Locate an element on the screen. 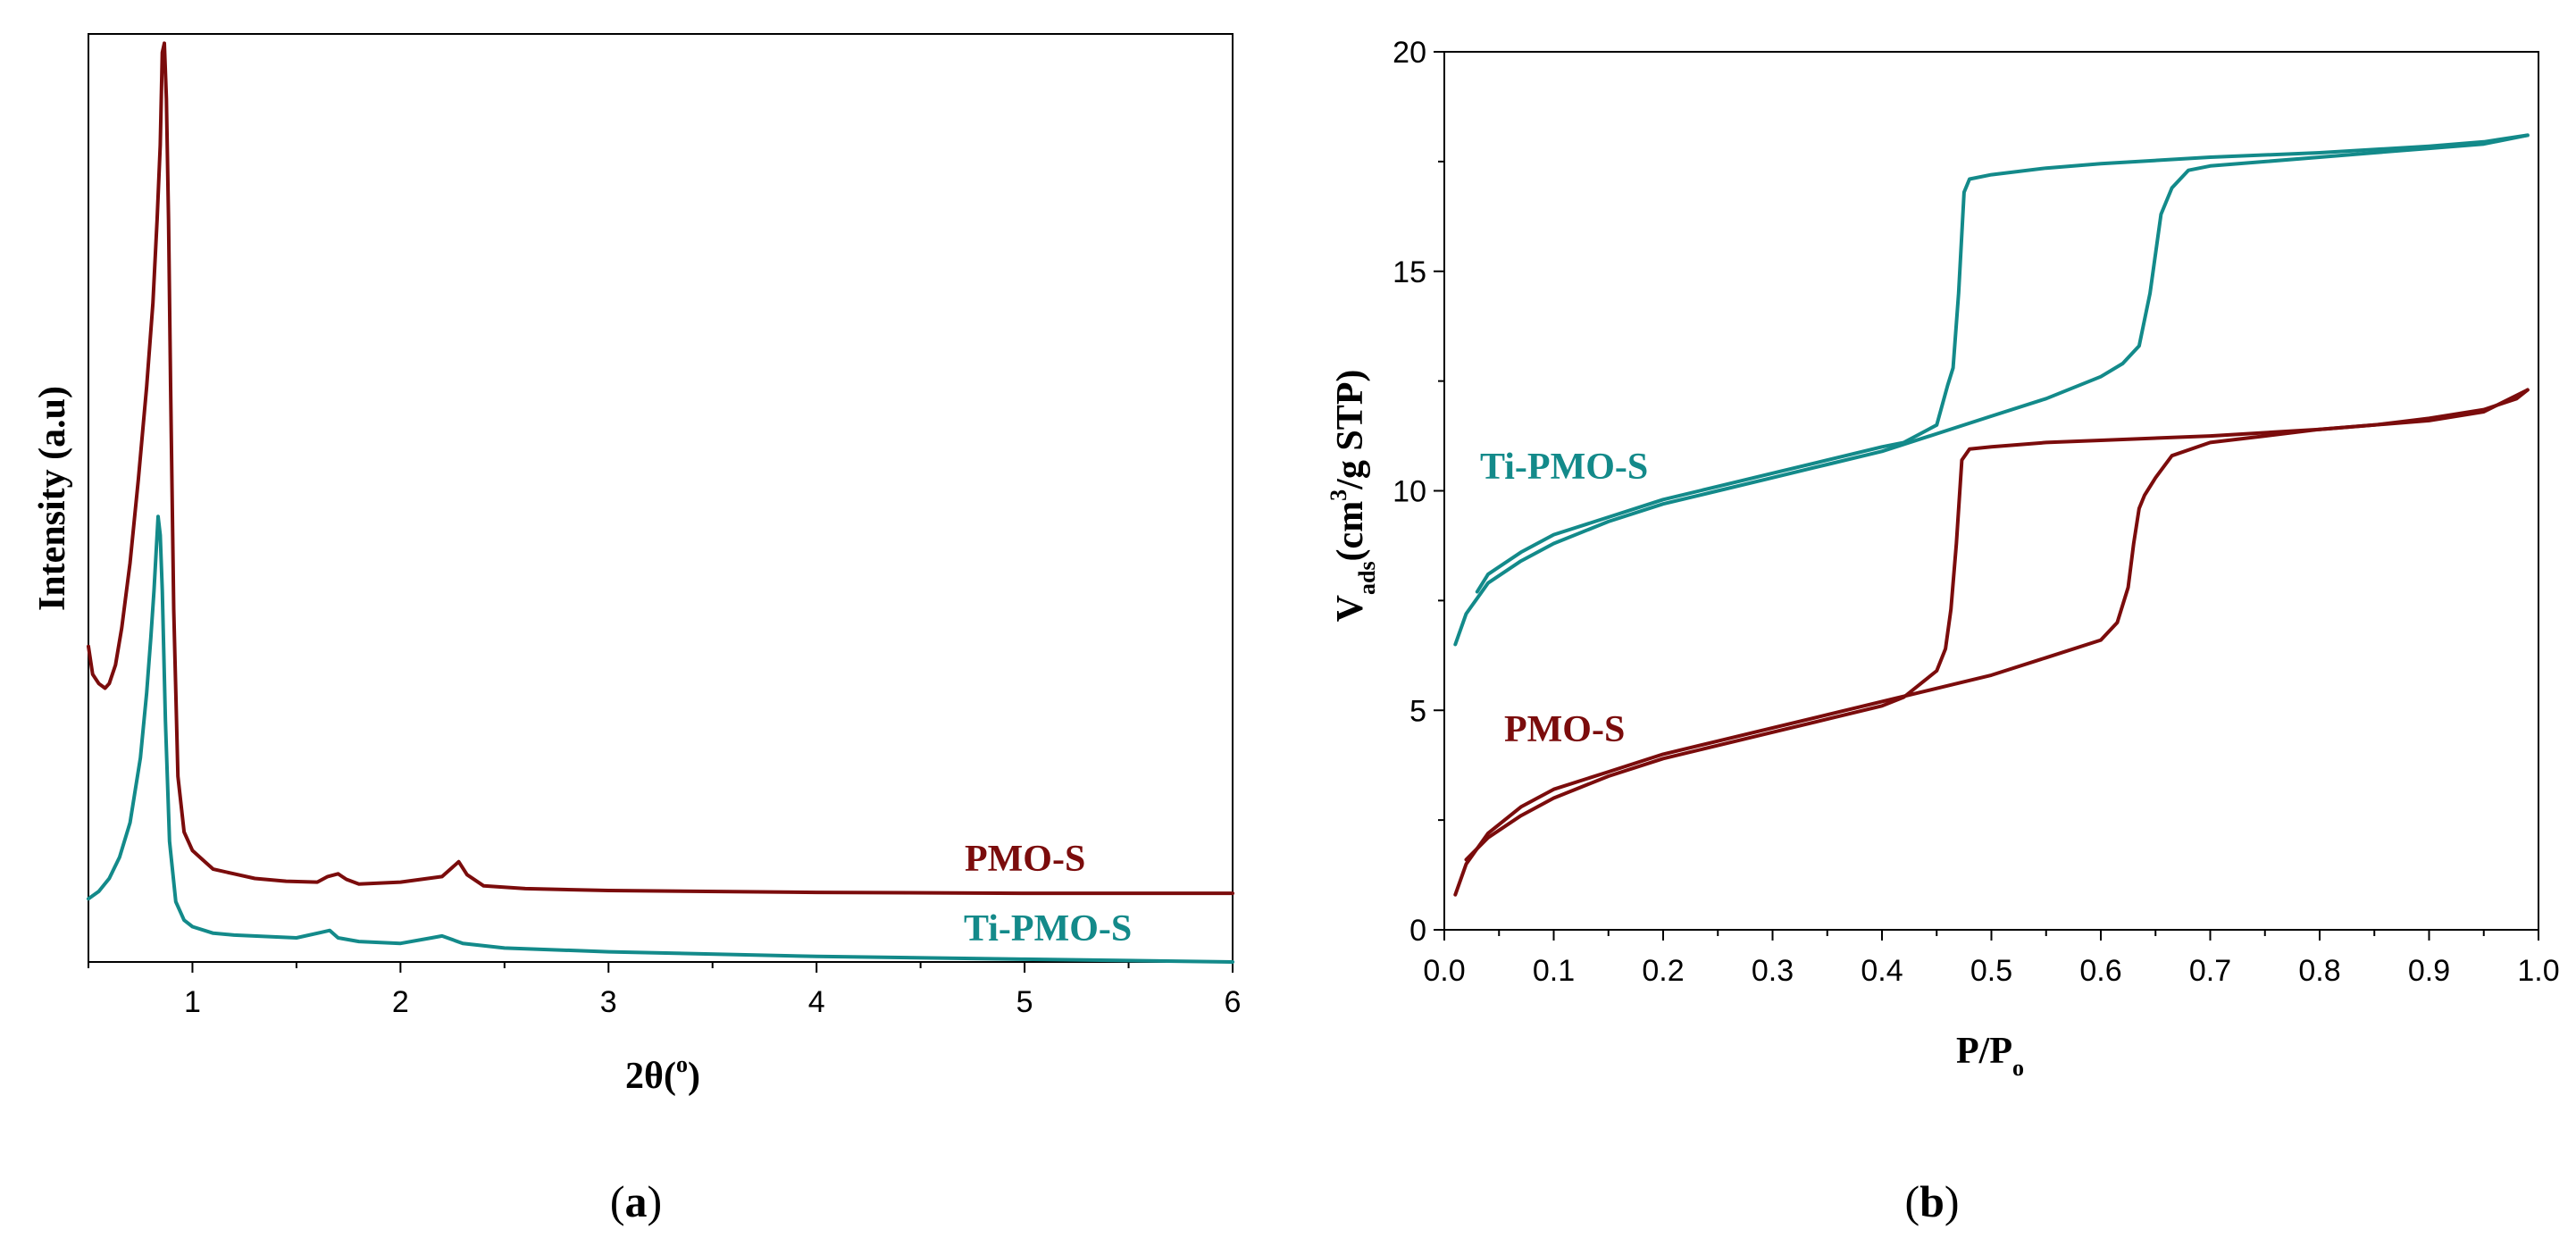 The height and width of the screenshot is (1246, 2576). panel-a-series-label-ti-pmo-s: Ti-PMO-S is located at coordinates (1048, 929).